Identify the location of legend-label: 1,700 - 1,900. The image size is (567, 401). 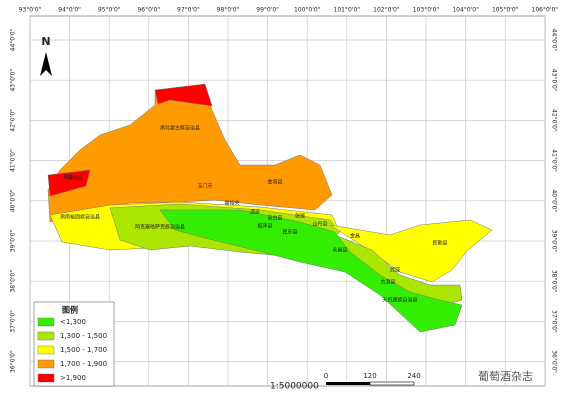
(83, 364).